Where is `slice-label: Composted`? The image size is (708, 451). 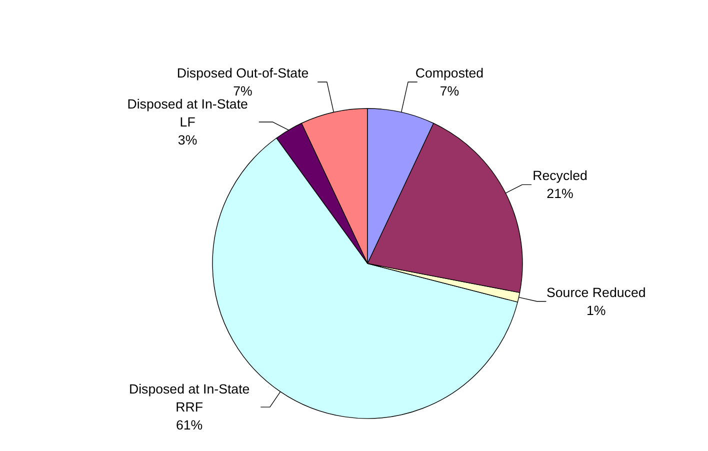
slice-label: Composted is located at coordinates (449, 72).